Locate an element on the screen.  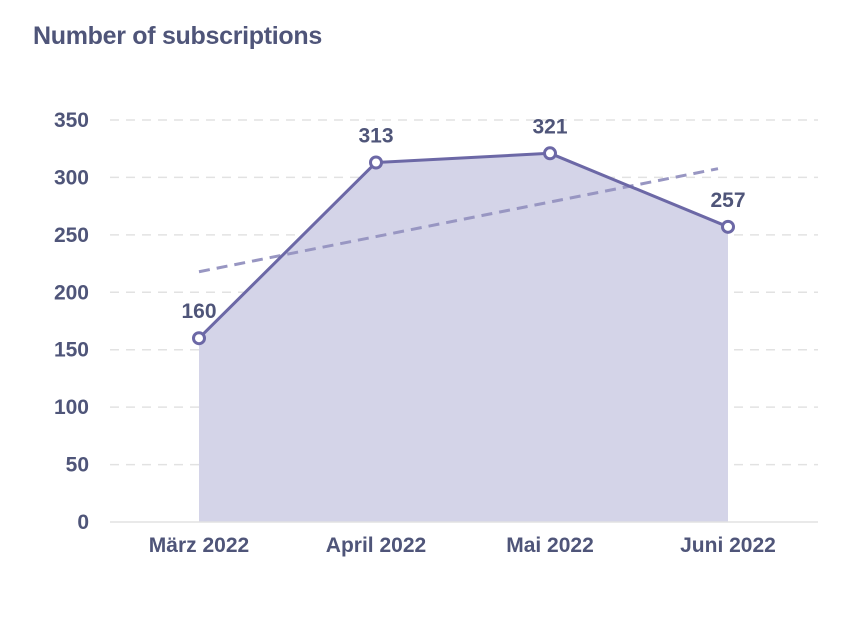
y-tick-label: 100 is located at coordinates (71, 407).